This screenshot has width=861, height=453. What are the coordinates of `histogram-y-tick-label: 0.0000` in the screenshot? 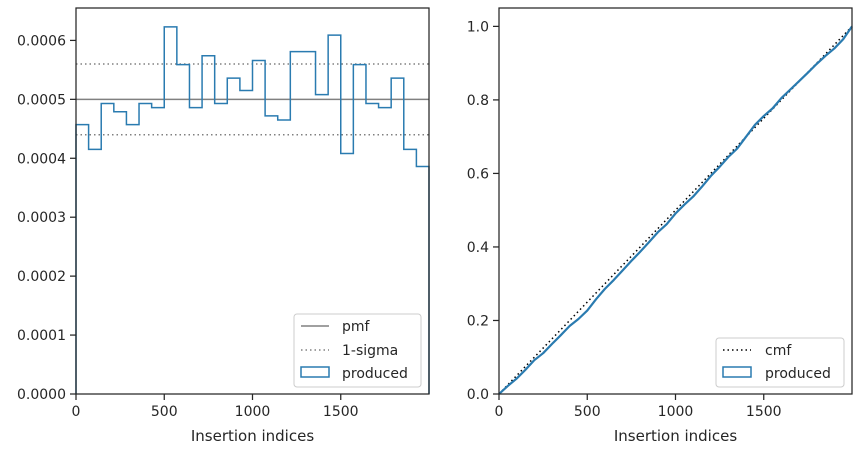 It's located at (41, 395).